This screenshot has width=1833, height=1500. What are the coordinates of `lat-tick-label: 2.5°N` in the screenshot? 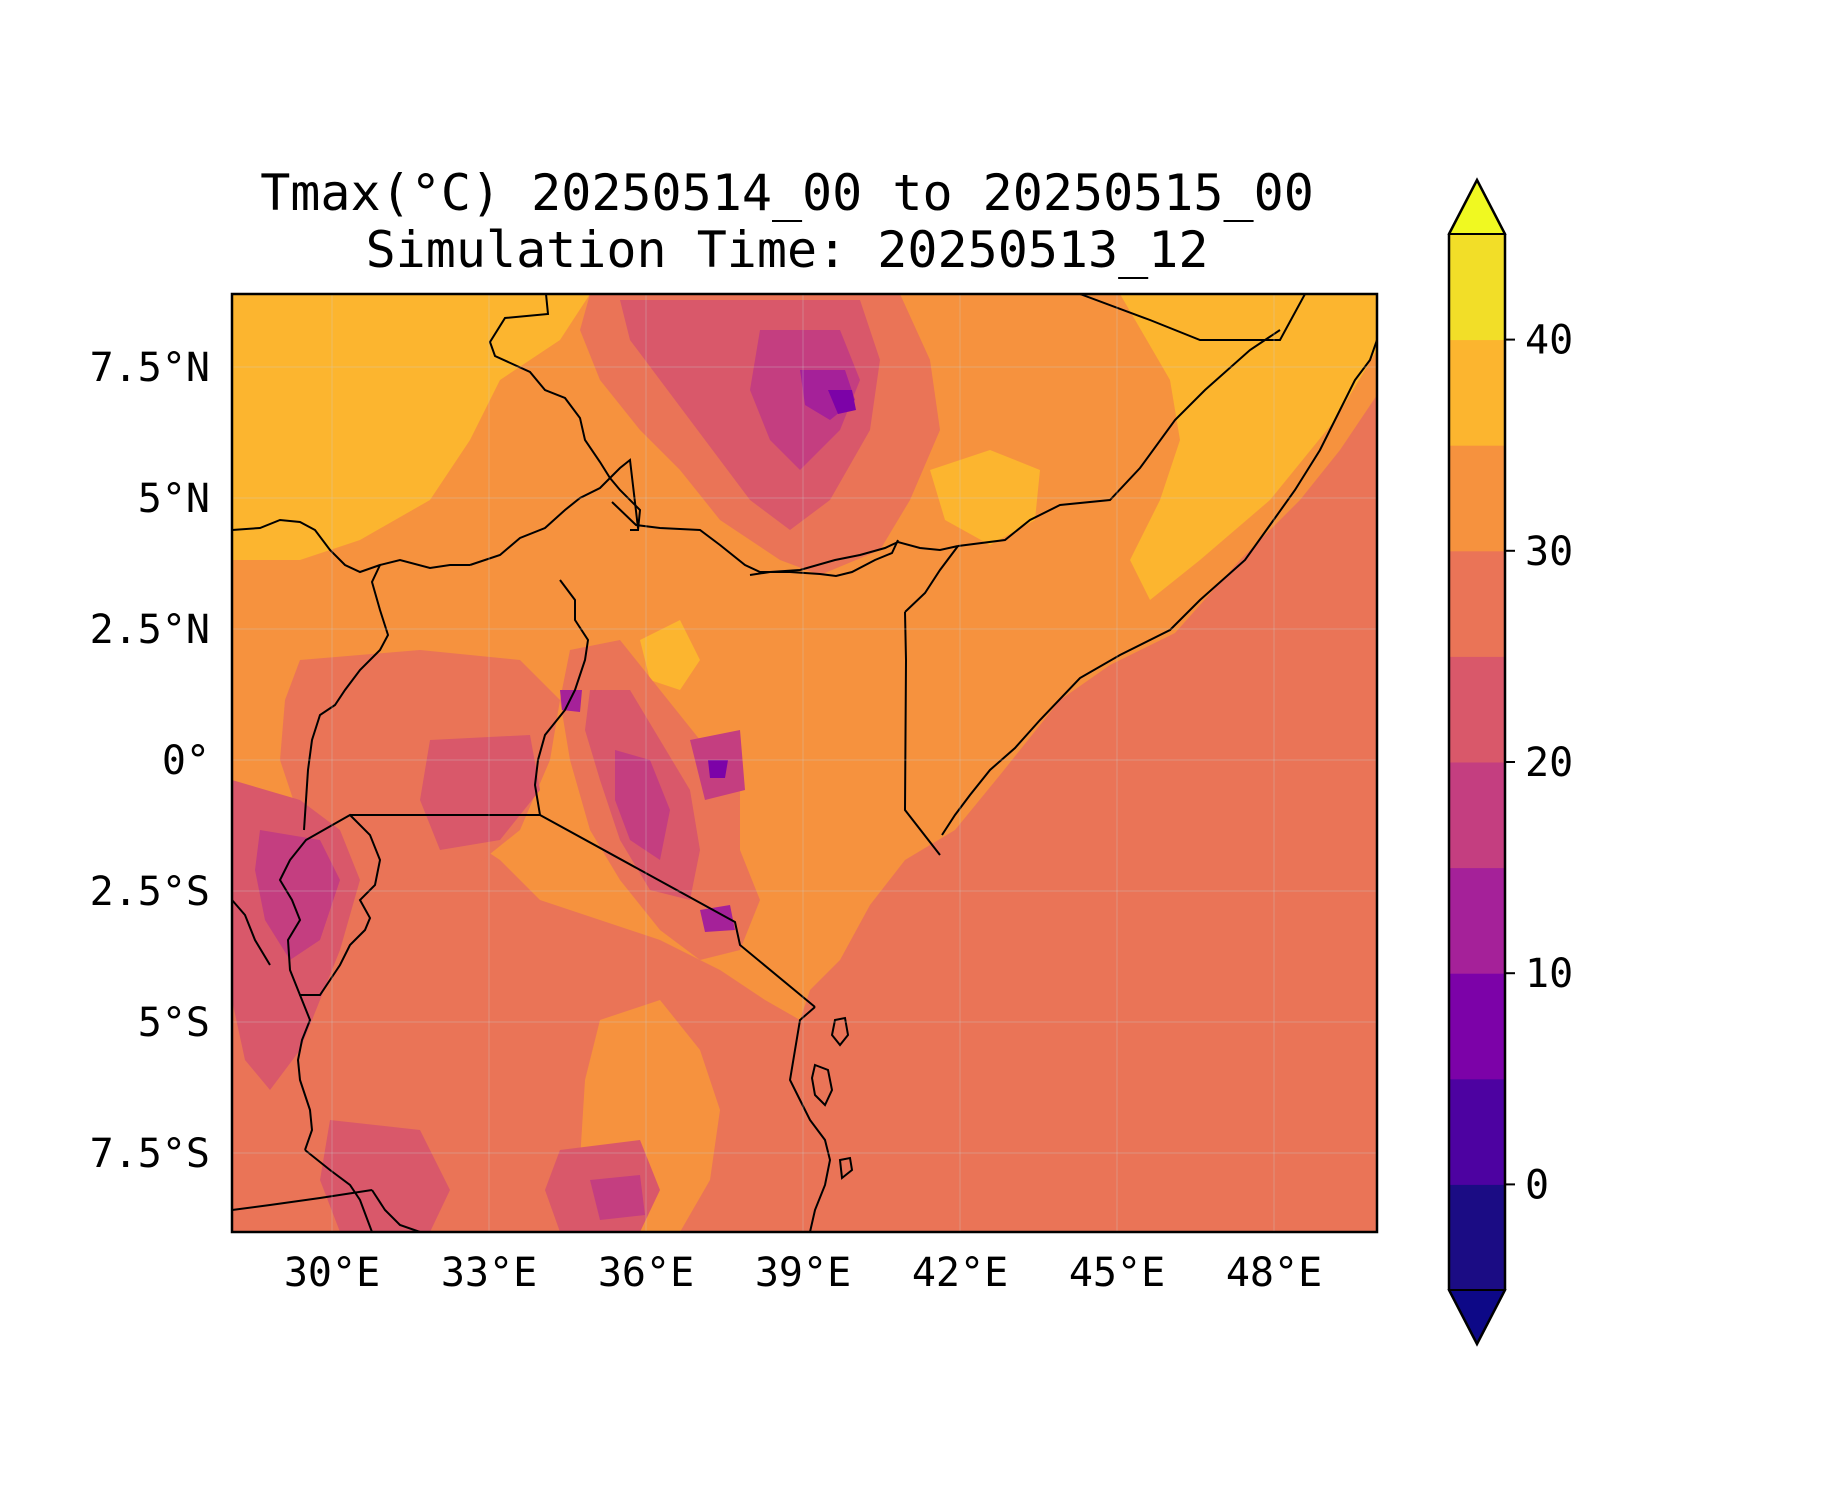 It's located at (150, 630).